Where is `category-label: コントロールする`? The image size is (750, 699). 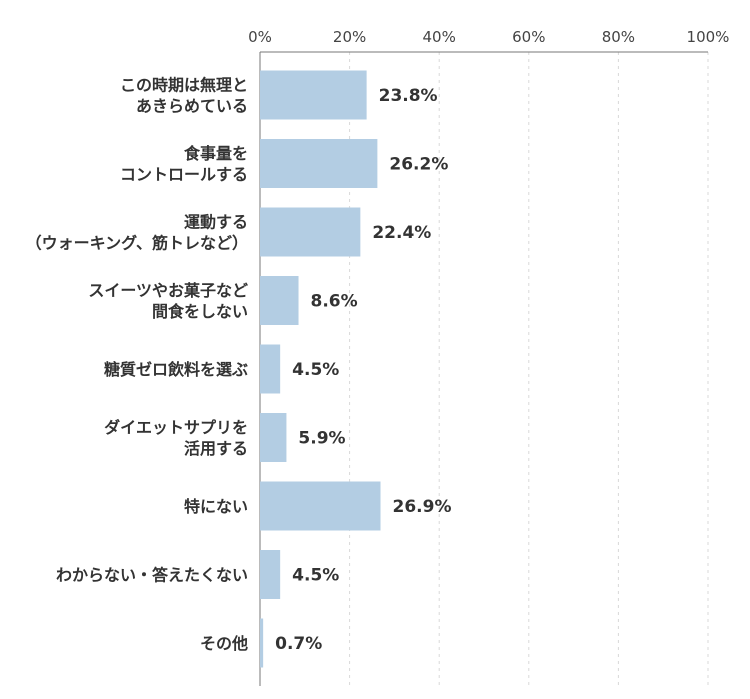 category-label: コントロールする is located at coordinates (184, 174).